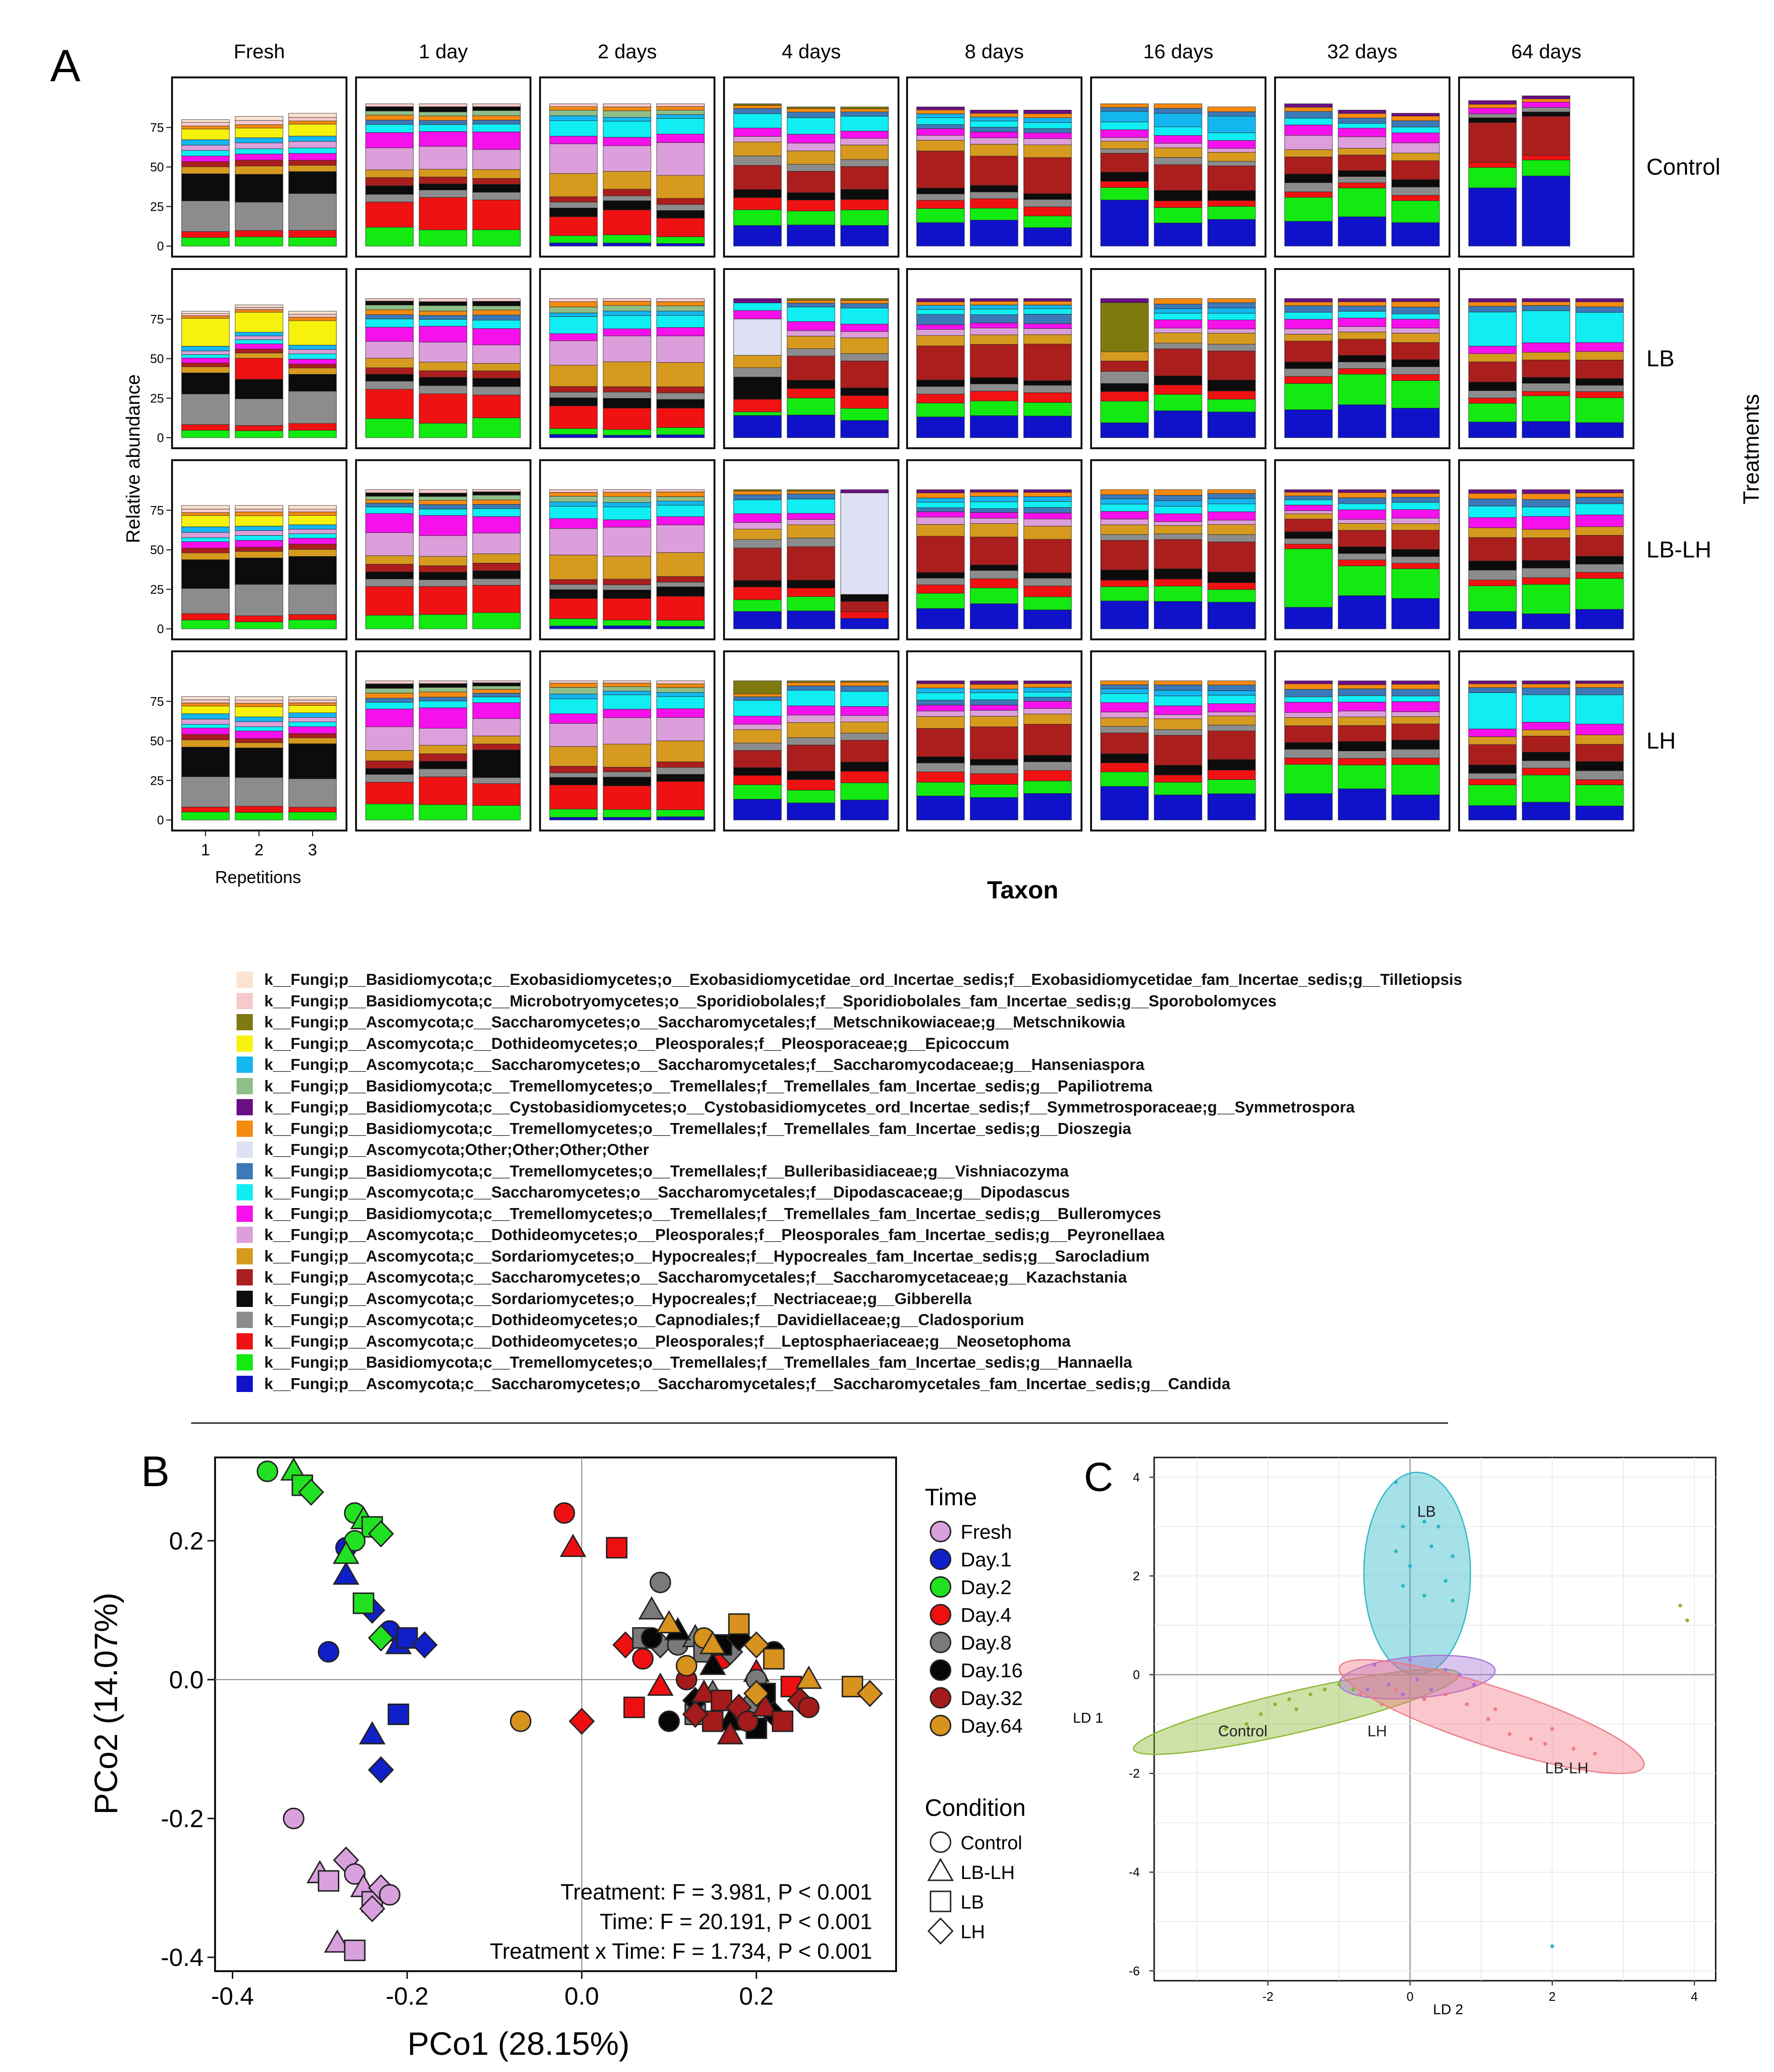 This screenshot has height=2072, width=1774. I want to click on a-y-tick-label: 75, so click(157, 701).